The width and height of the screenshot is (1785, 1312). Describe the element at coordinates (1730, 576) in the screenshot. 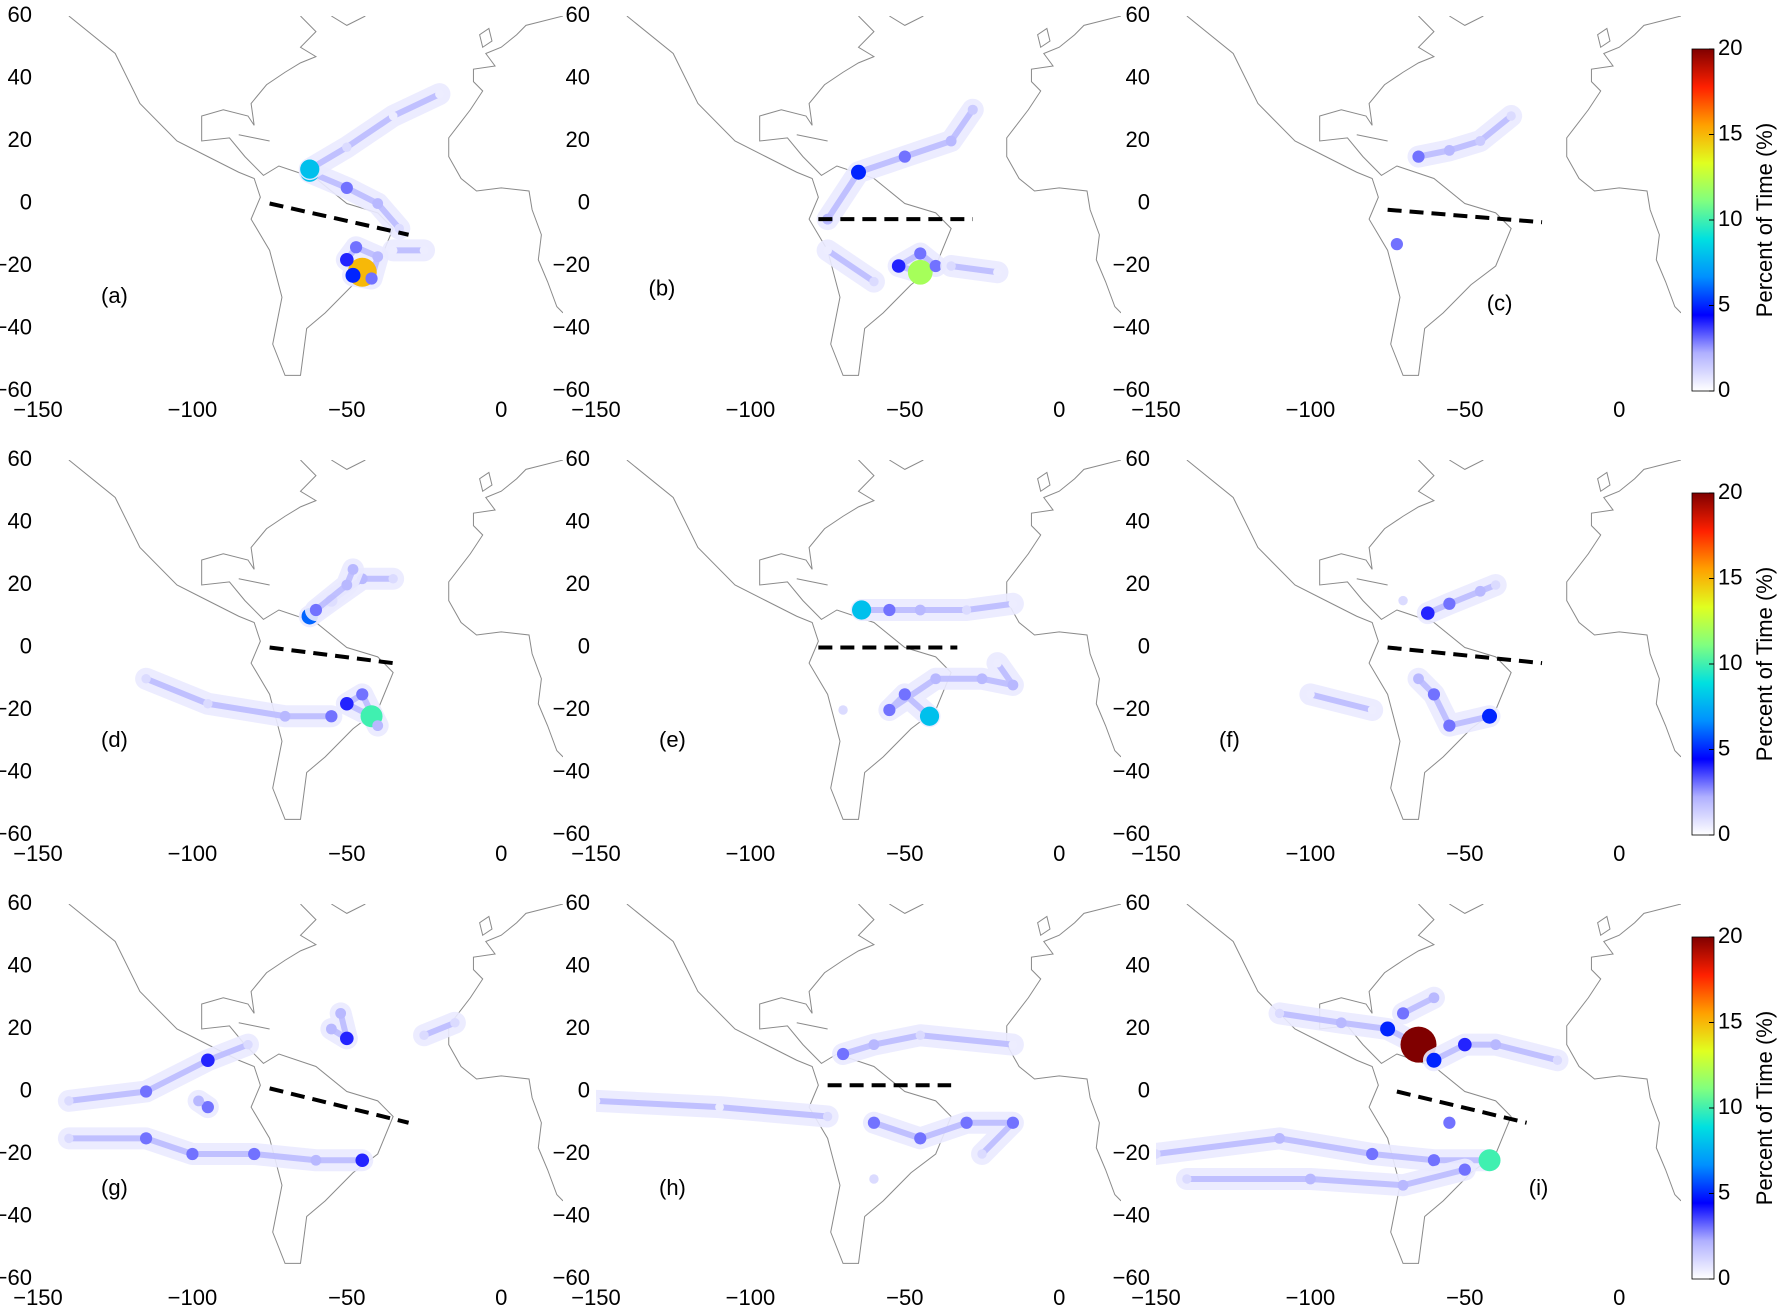

I see `colorbar-tick-label: 15` at that location.